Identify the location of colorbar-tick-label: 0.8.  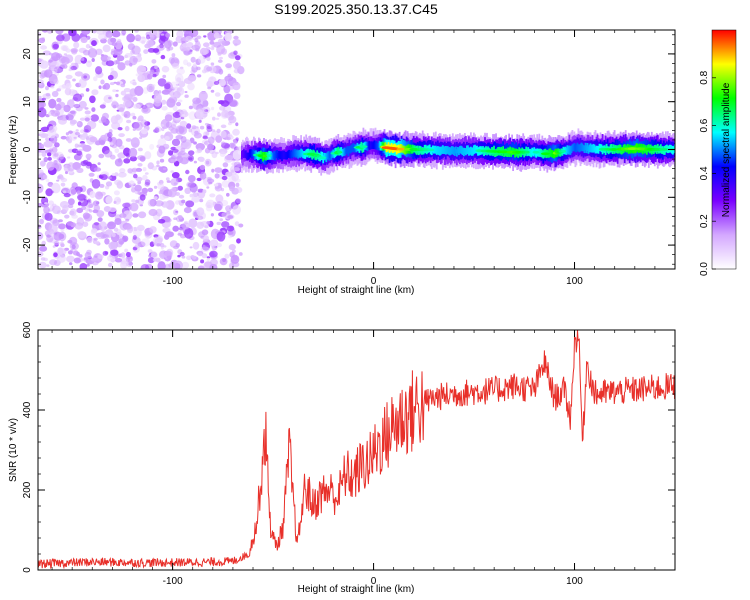
(704, 77).